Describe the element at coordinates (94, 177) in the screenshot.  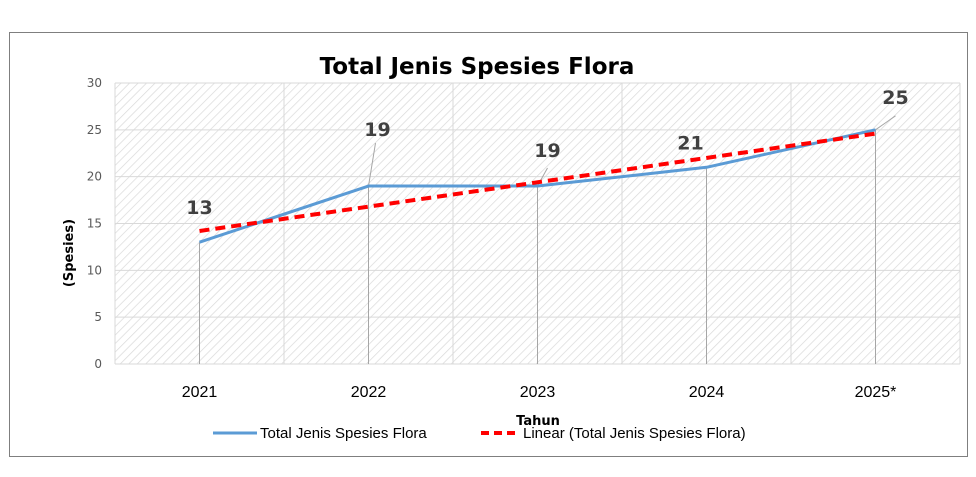
I see `y-tick-label: 20` at that location.